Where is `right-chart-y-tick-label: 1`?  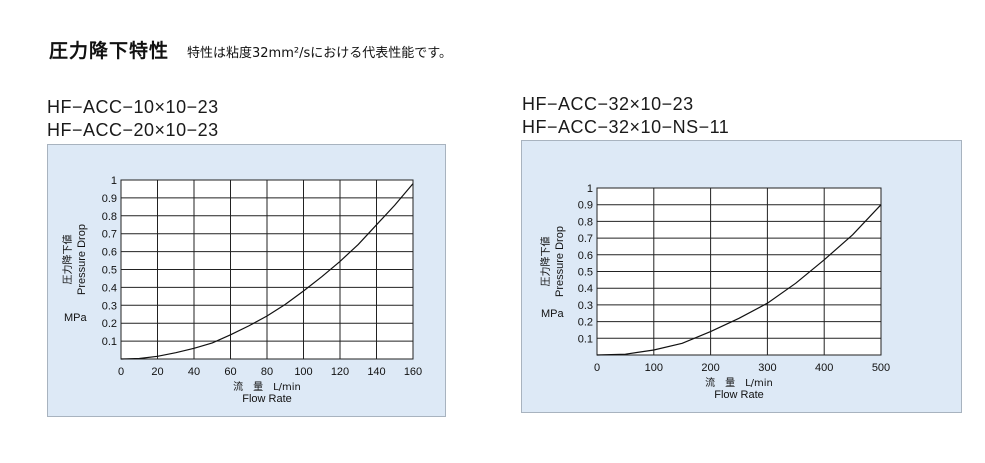
right-chart-y-tick-label: 1 is located at coordinates (590, 189).